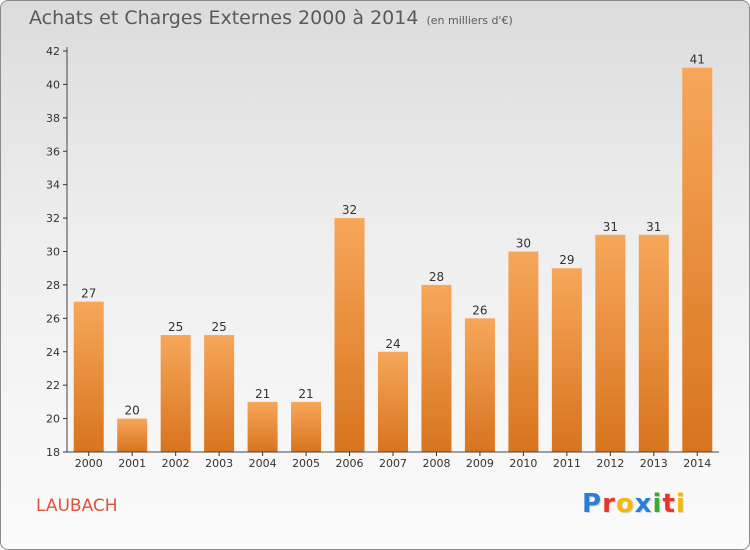  What do you see at coordinates (393, 463) in the screenshot?
I see `x-tick-label: 2007` at bounding box center [393, 463].